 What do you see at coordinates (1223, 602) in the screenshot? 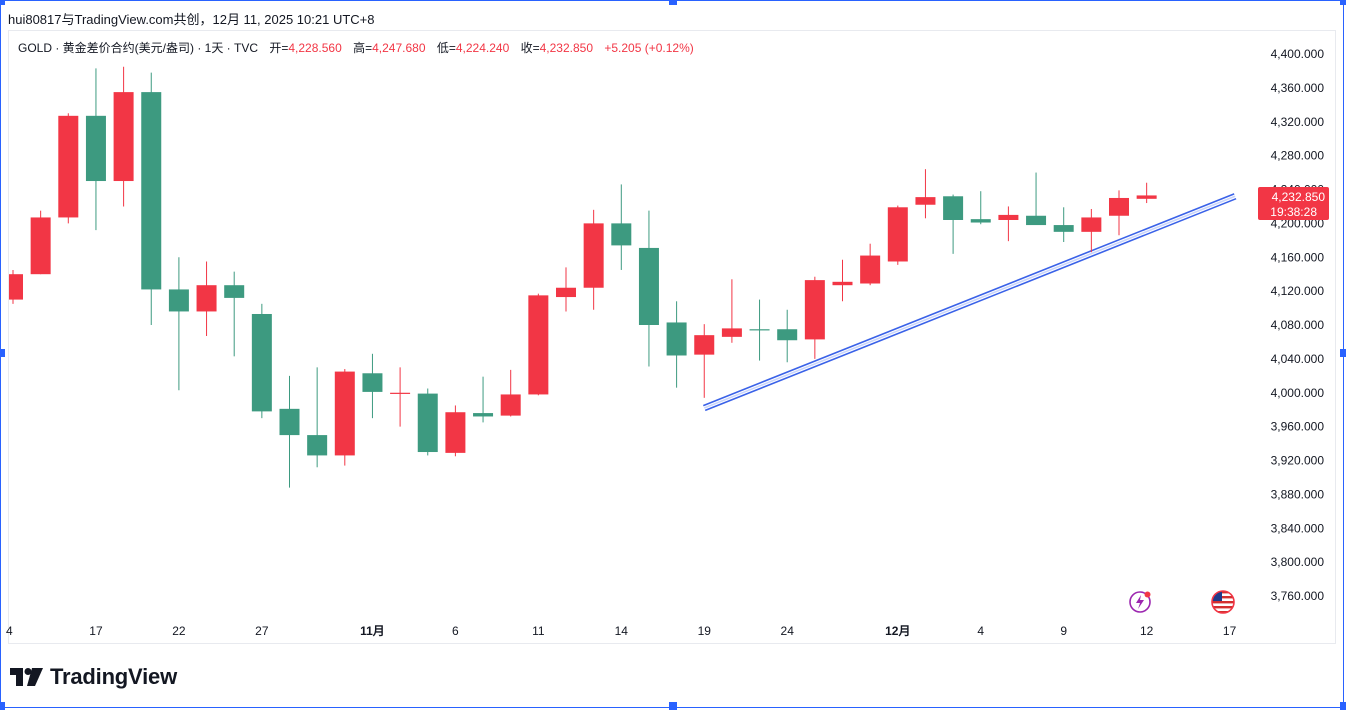
I see `us-flag-icon` at bounding box center [1223, 602].